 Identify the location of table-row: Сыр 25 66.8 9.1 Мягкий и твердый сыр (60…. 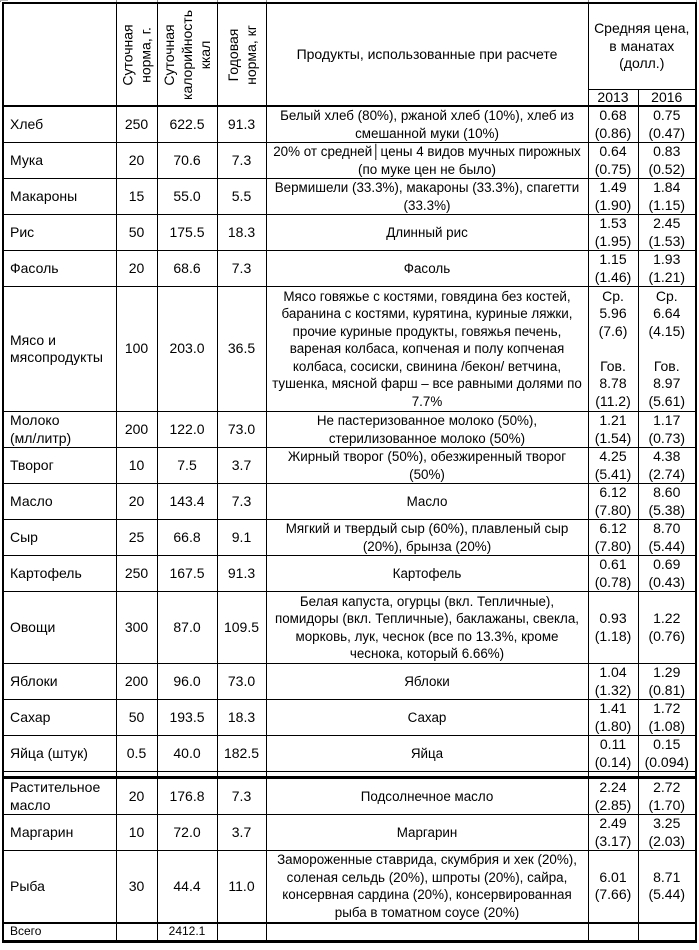
(349, 537).